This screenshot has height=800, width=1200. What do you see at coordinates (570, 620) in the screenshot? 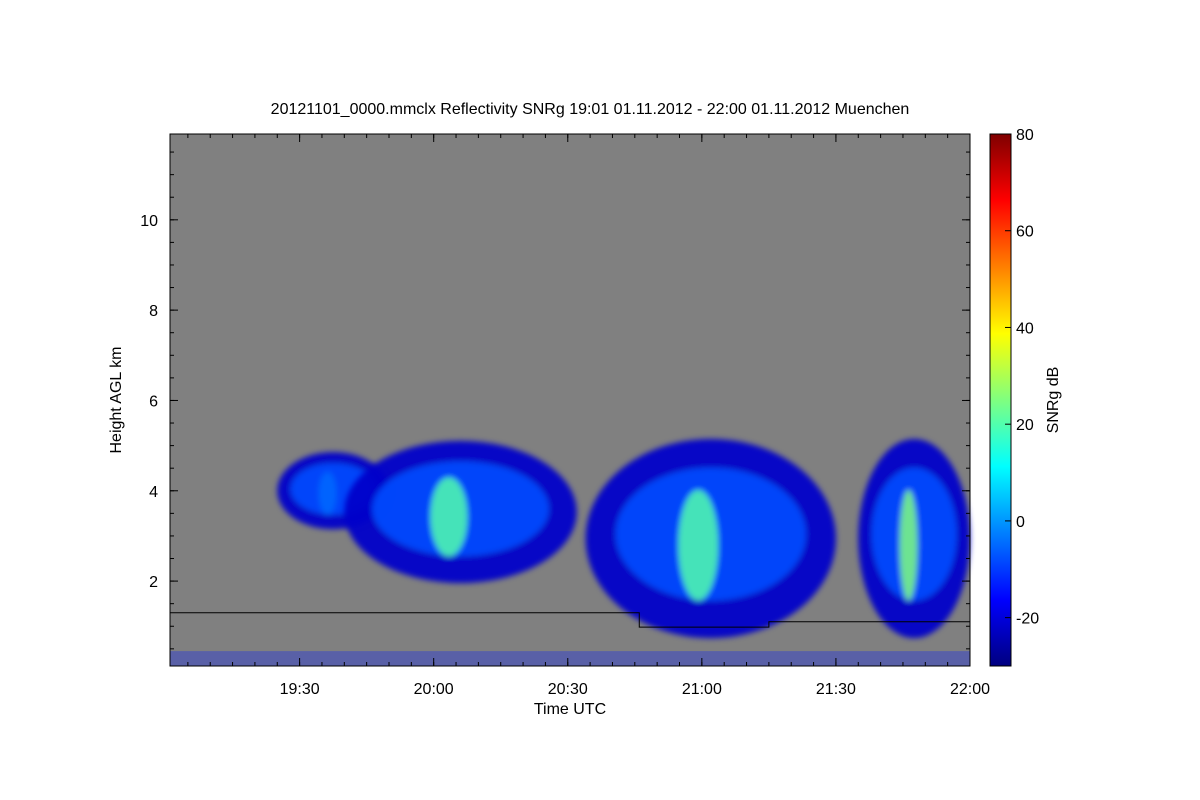
I see `lower-step-line` at bounding box center [570, 620].